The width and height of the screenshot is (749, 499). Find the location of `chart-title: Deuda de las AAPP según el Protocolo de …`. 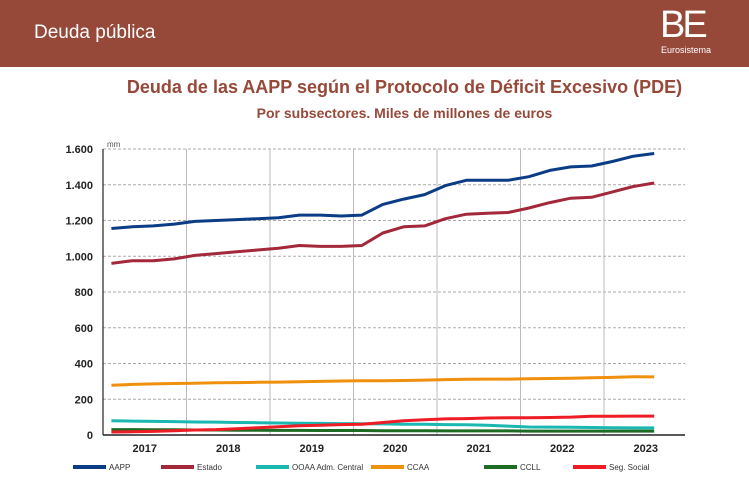

chart-title: Deuda de las AAPP según el Protocolo de … is located at coordinates (404, 87).